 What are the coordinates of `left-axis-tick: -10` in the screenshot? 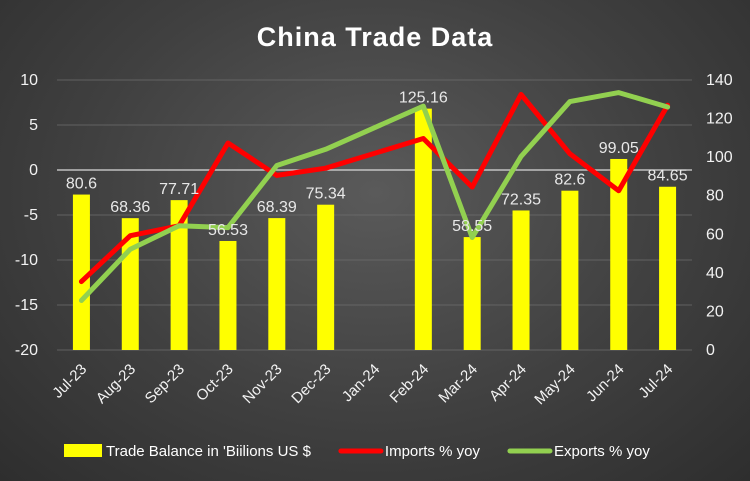 It's located at (26, 260).